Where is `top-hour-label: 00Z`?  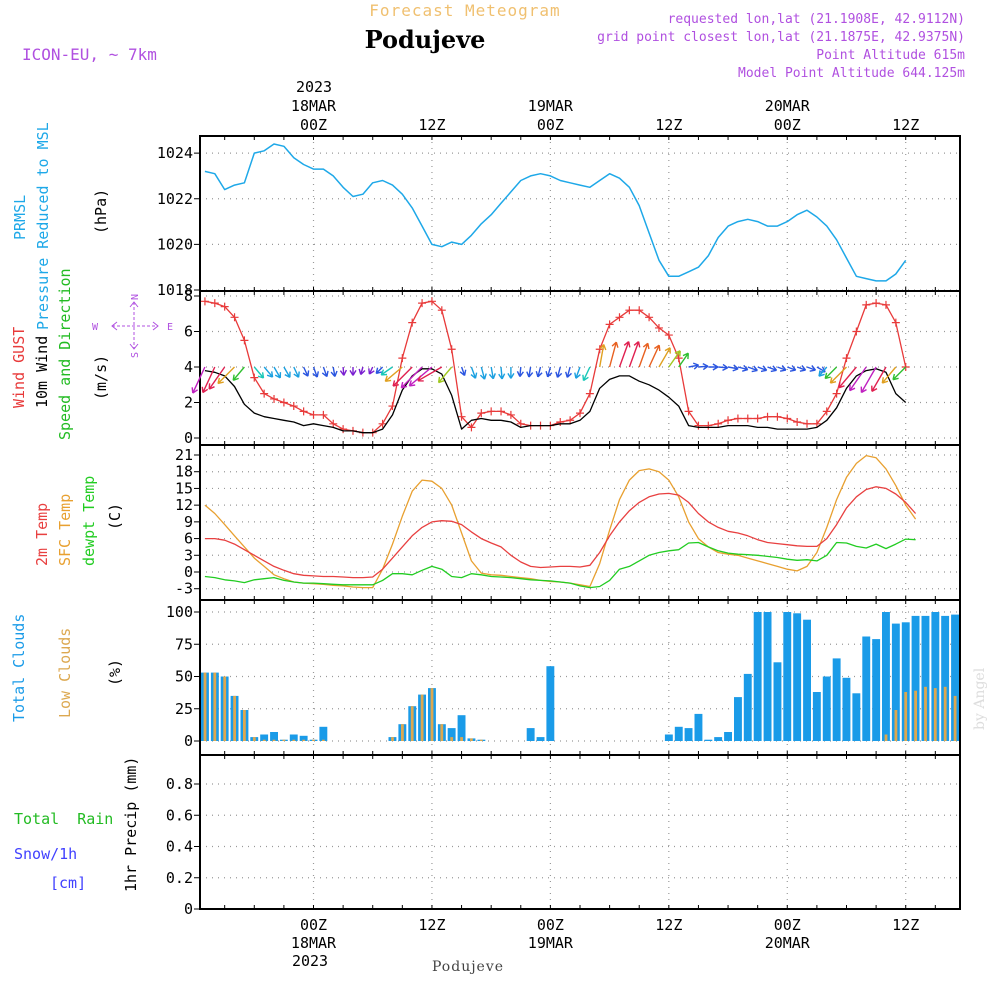 top-hour-label: 00Z is located at coordinates (787, 125).